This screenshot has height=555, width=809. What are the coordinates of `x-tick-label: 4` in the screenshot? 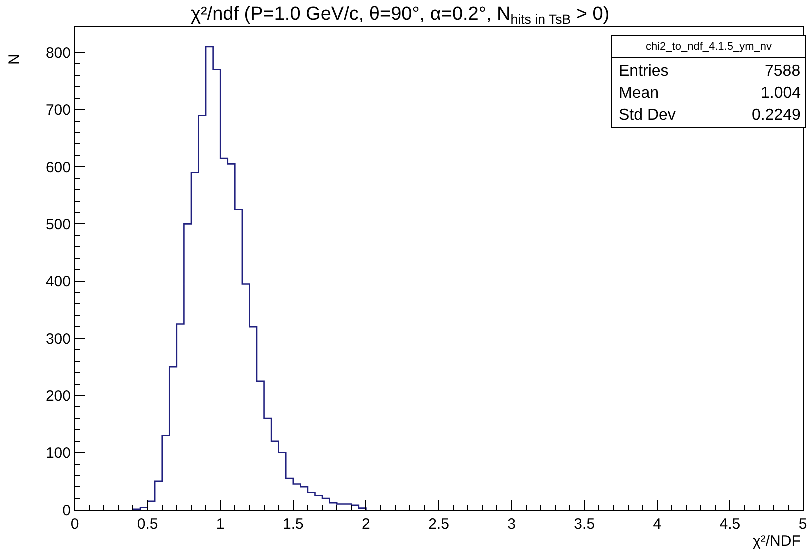 It's located at (657, 524).